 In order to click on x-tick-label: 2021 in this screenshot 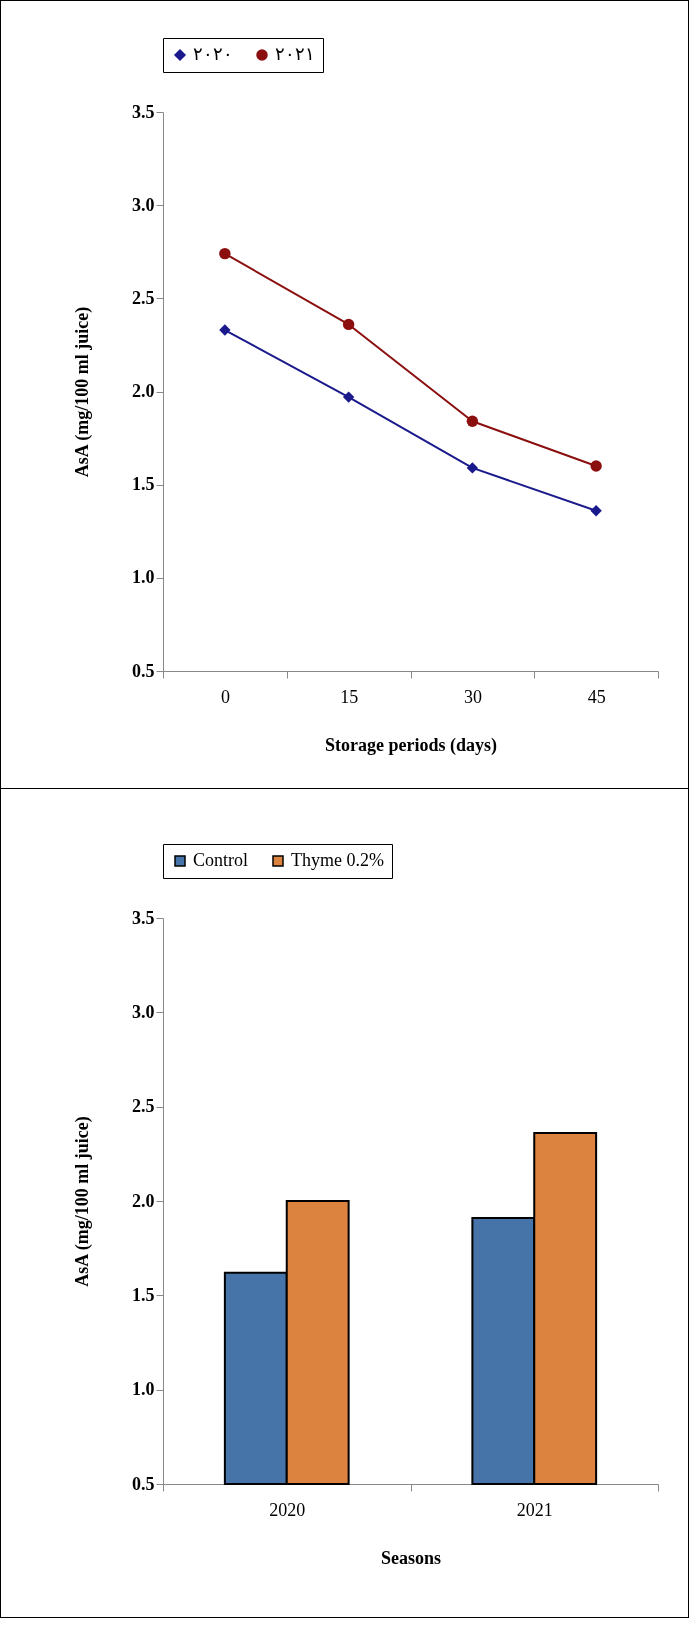, I will do `click(534, 1509)`.